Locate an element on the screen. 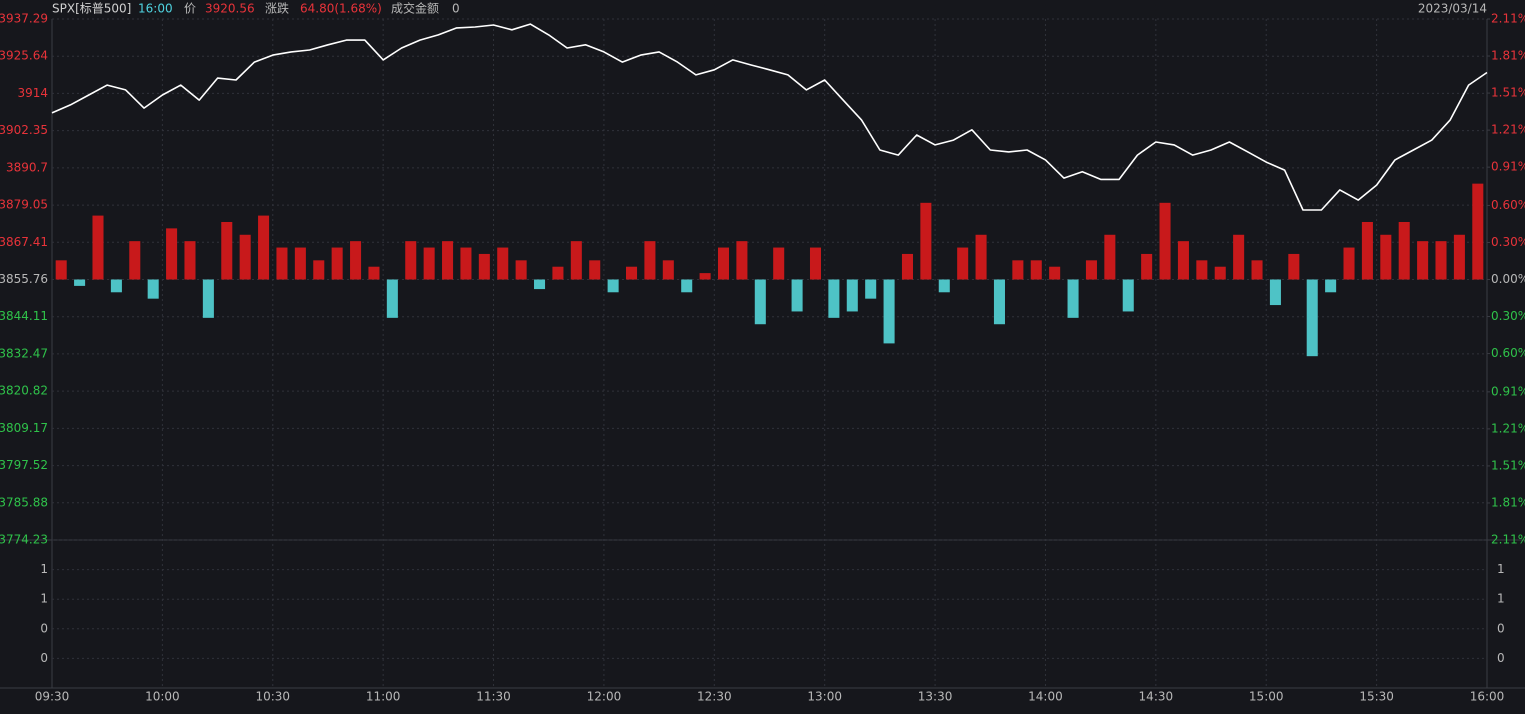 The image size is (1525, 714). y-tick-label: 3797.52 is located at coordinates (24, 465).